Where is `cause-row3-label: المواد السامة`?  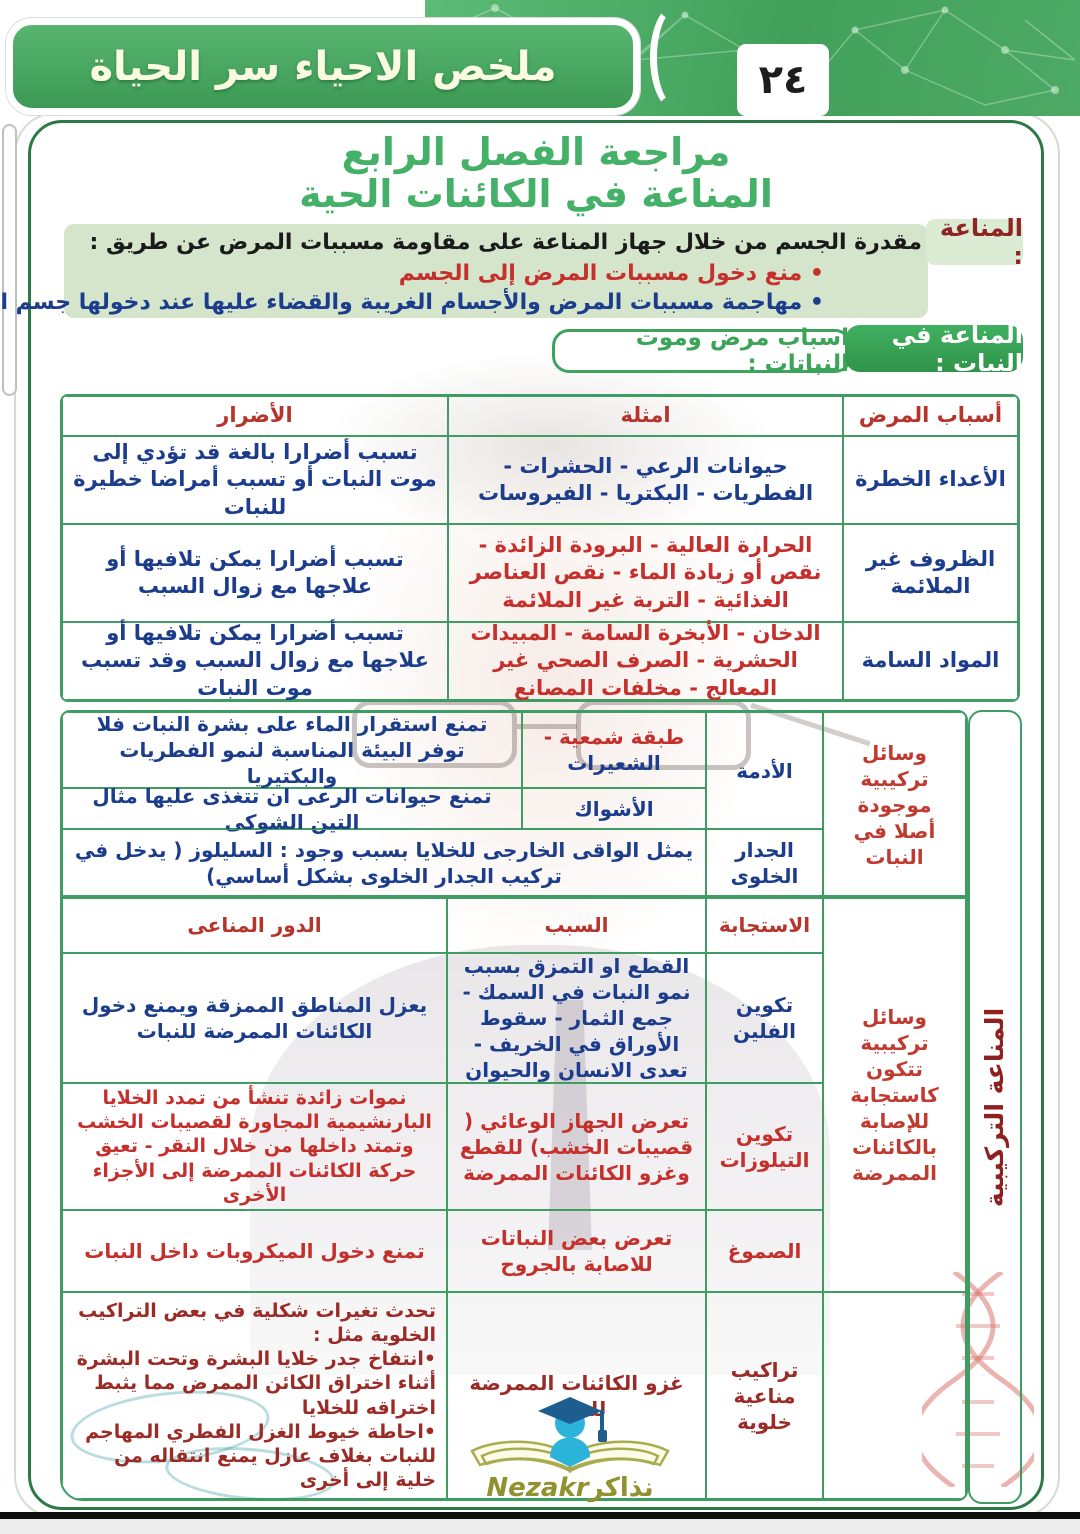 cause-row3-label: المواد السامة is located at coordinates (930, 661).